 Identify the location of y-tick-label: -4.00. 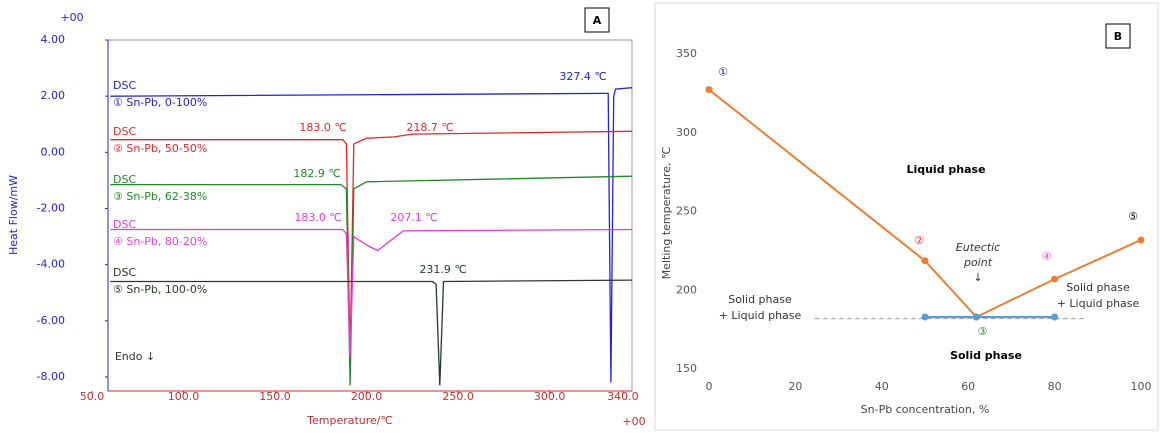
(51, 264).